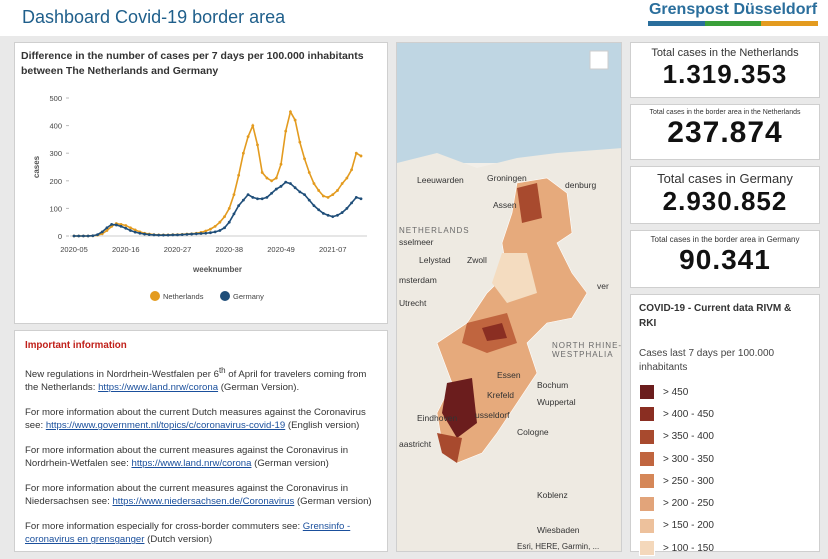  Describe the element at coordinates (60, 236) in the screenshot. I see `y-tick-label: 0` at that location.